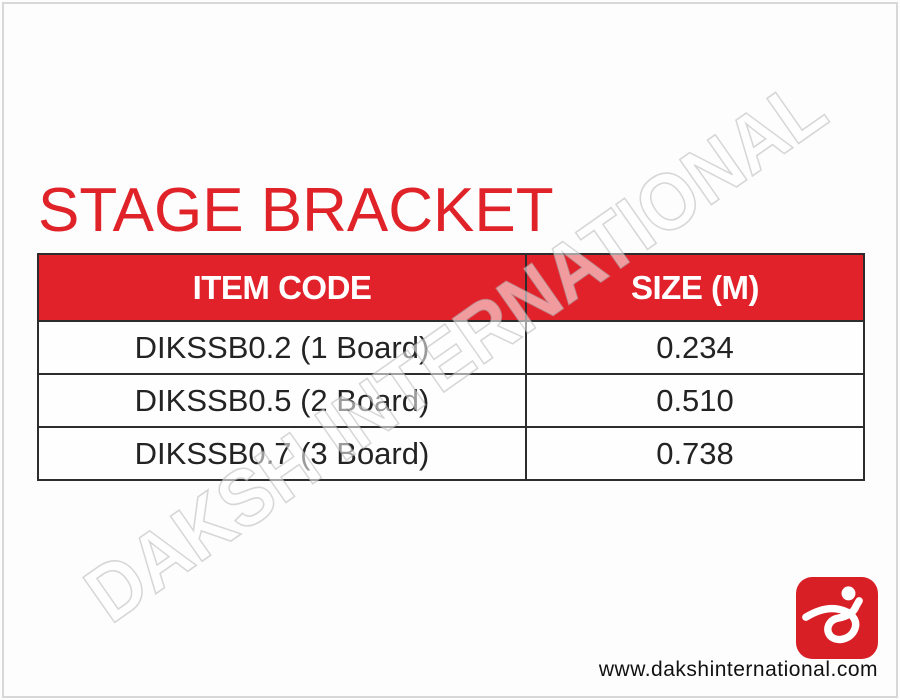  I want to click on table-row: DIKSSB0.2 (1 Board) 0.234, so click(451, 347).